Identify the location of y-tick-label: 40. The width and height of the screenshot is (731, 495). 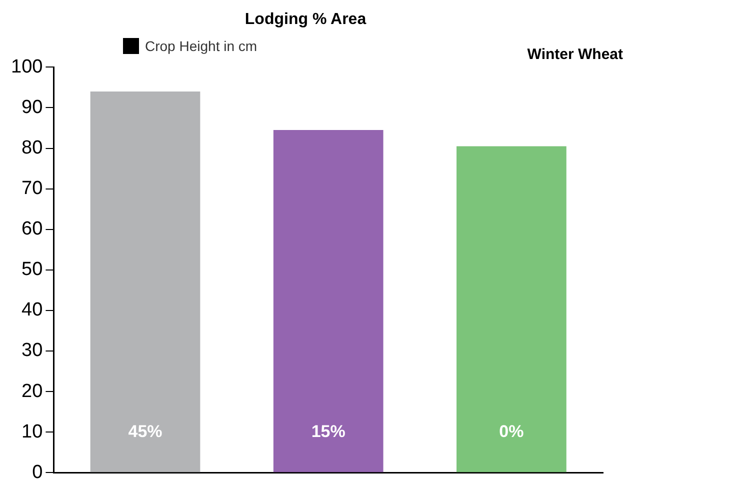
(32, 310).